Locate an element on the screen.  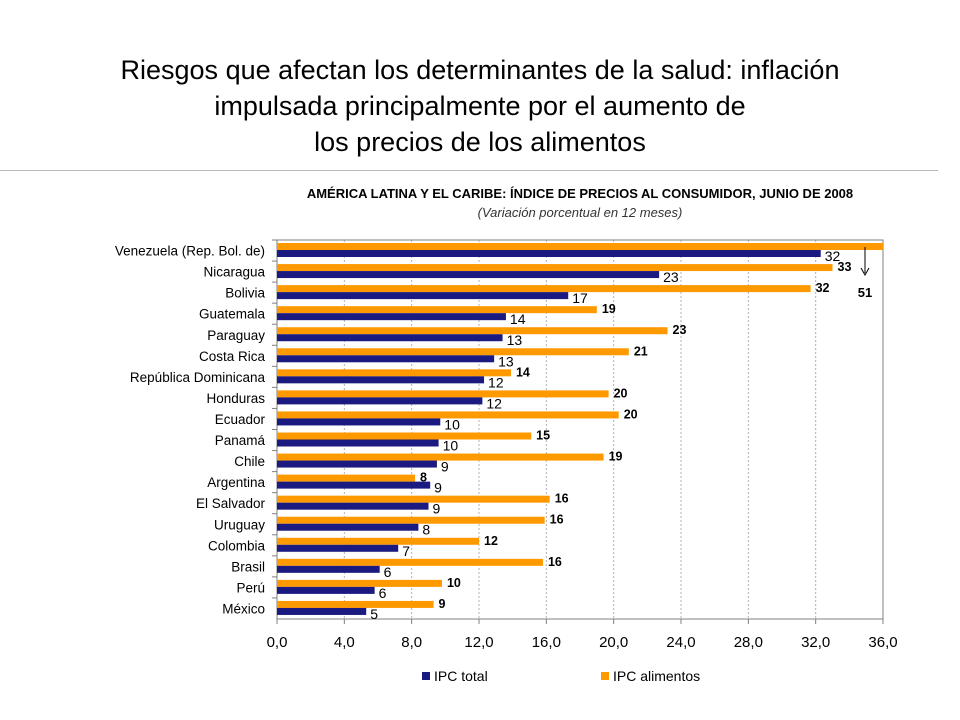
legend-item-ipc-total: IPC total is located at coordinates (455, 676).